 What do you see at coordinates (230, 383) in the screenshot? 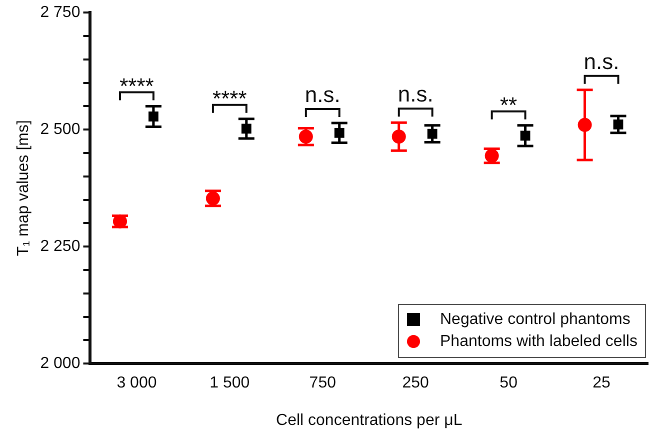
I see `x-tick-label: 1 500` at bounding box center [230, 383].